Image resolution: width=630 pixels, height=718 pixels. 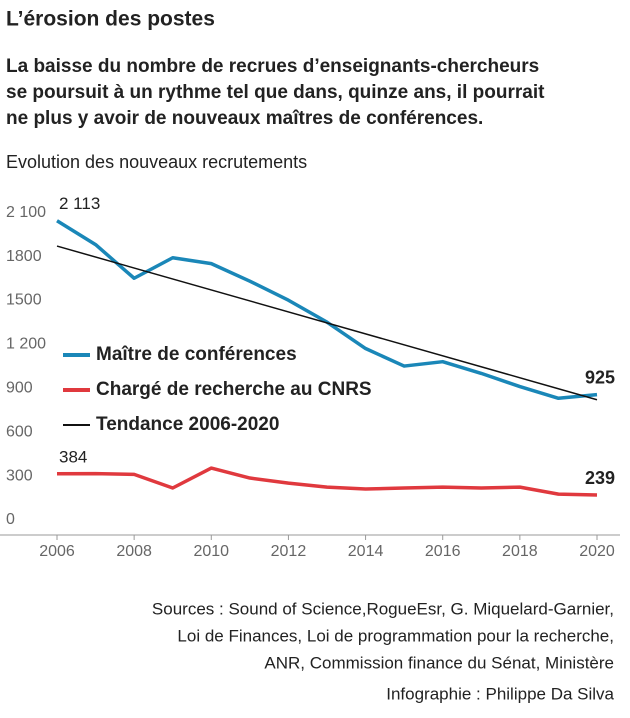 What do you see at coordinates (289, 551) in the screenshot?
I see `x-tick-label: 2012` at bounding box center [289, 551].